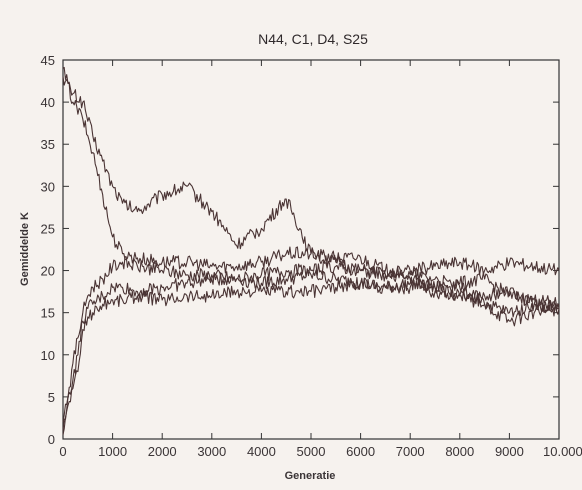 This screenshot has height=490, width=582. Describe the element at coordinates (112, 451) in the screenshot. I see `x-tick-label: 1000` at that location.